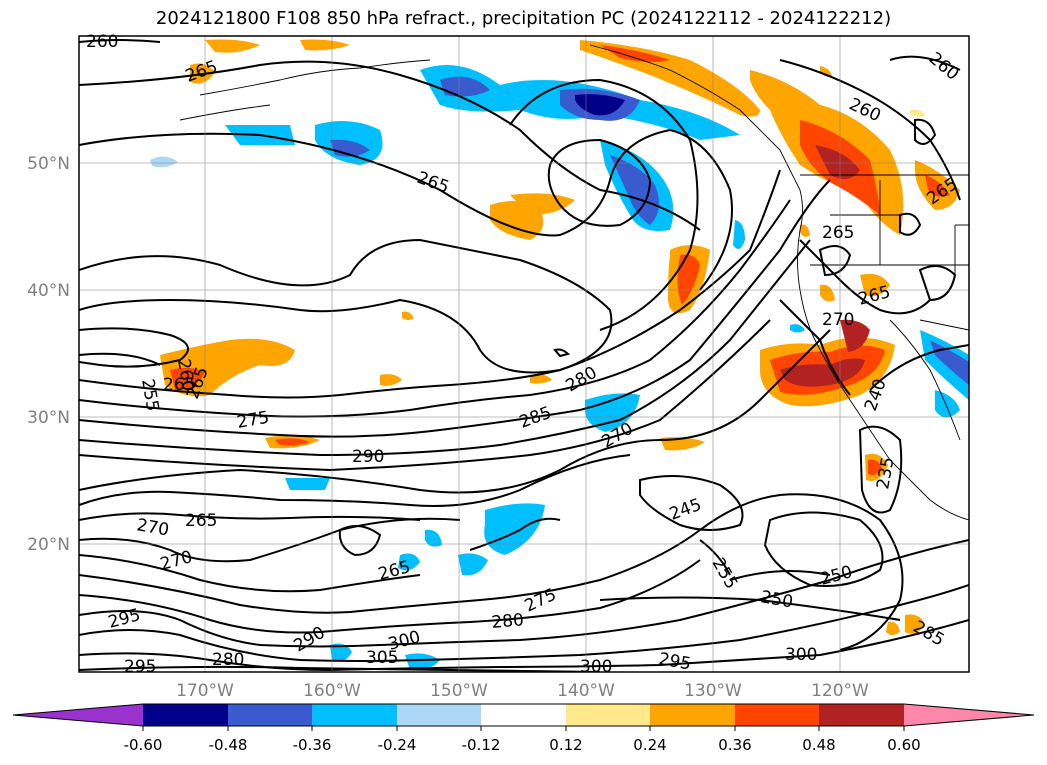 The width and height of the screenshot is (1047, 765). I want to click on lon-label: 150°W, so click(459, 691).